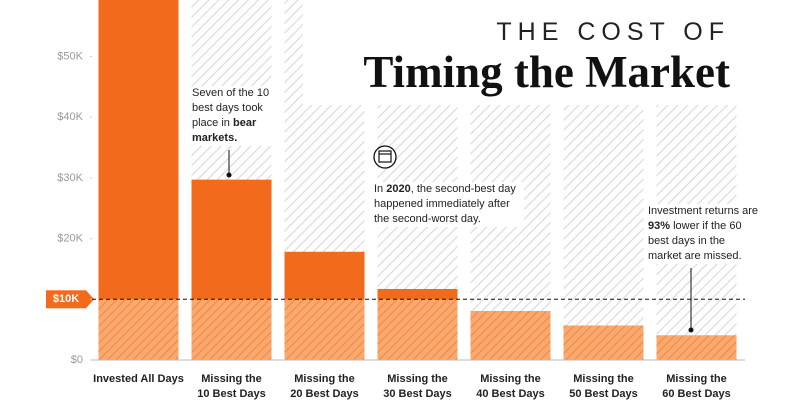  I want to click on x-tick-label: Missing the 50 Best Days, so click(603, 386).